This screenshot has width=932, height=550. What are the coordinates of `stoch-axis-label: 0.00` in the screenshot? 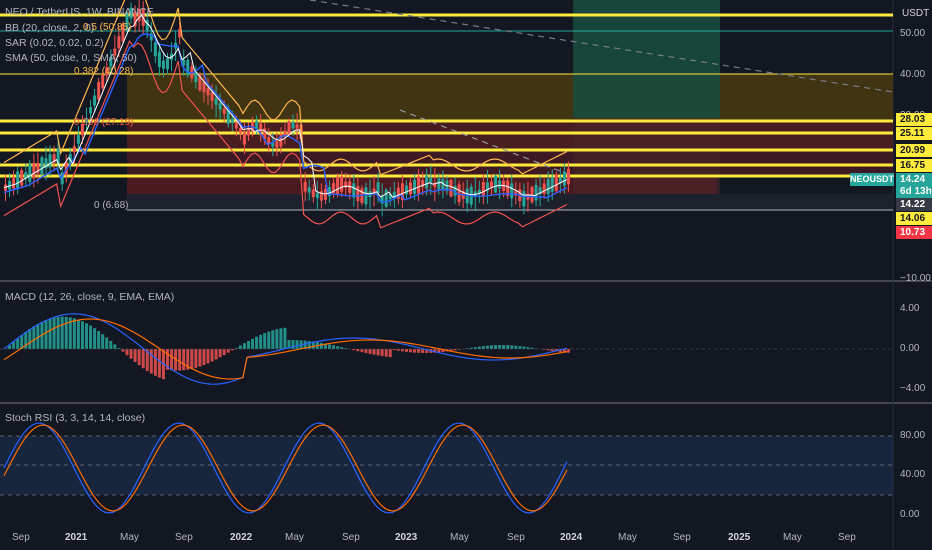 It's located at (910, 514).